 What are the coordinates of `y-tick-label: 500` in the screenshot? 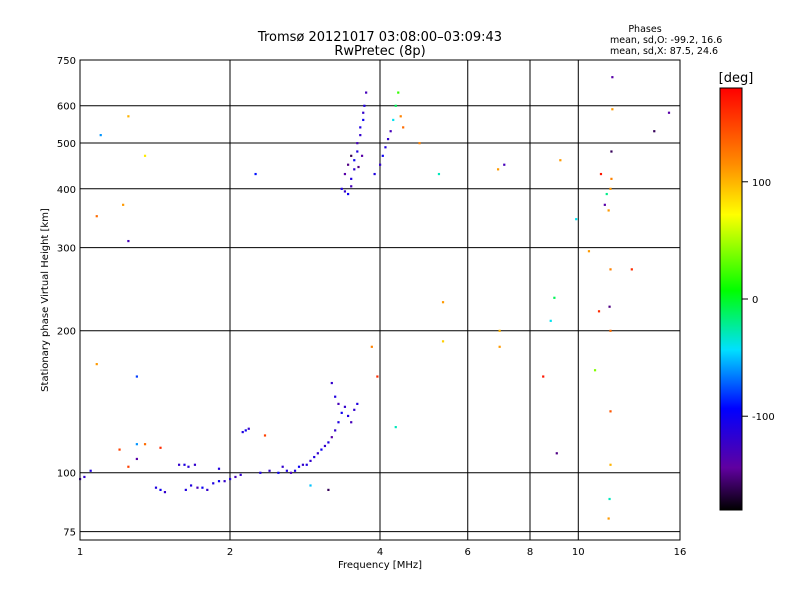 It's located at (66, 144).